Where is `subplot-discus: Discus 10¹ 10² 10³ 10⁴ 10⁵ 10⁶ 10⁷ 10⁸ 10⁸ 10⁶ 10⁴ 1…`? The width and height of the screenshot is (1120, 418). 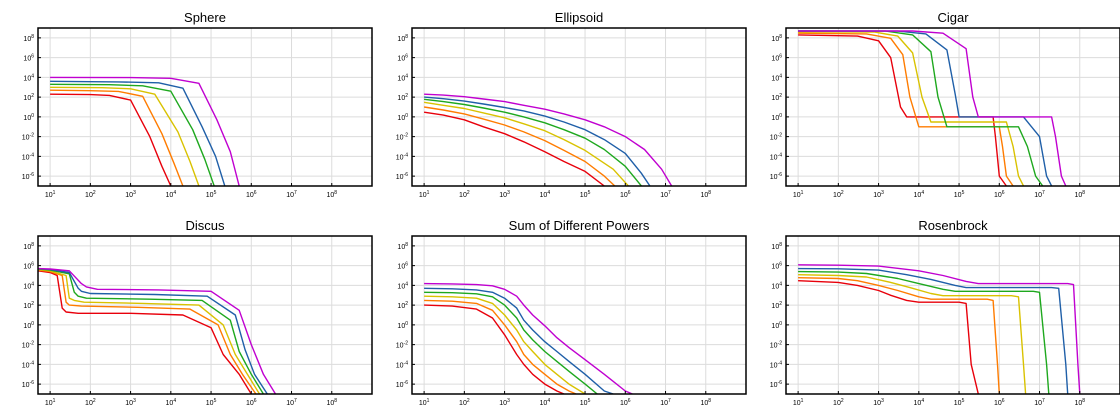
subplot-discus: Discus 10¹ 10² 10³ 10⁴ 10⁵ 10⁶ 10⁷ 10⁸ 10⁸ 10⁶ 10⁴ 1… is located at coordinates (197, 312).